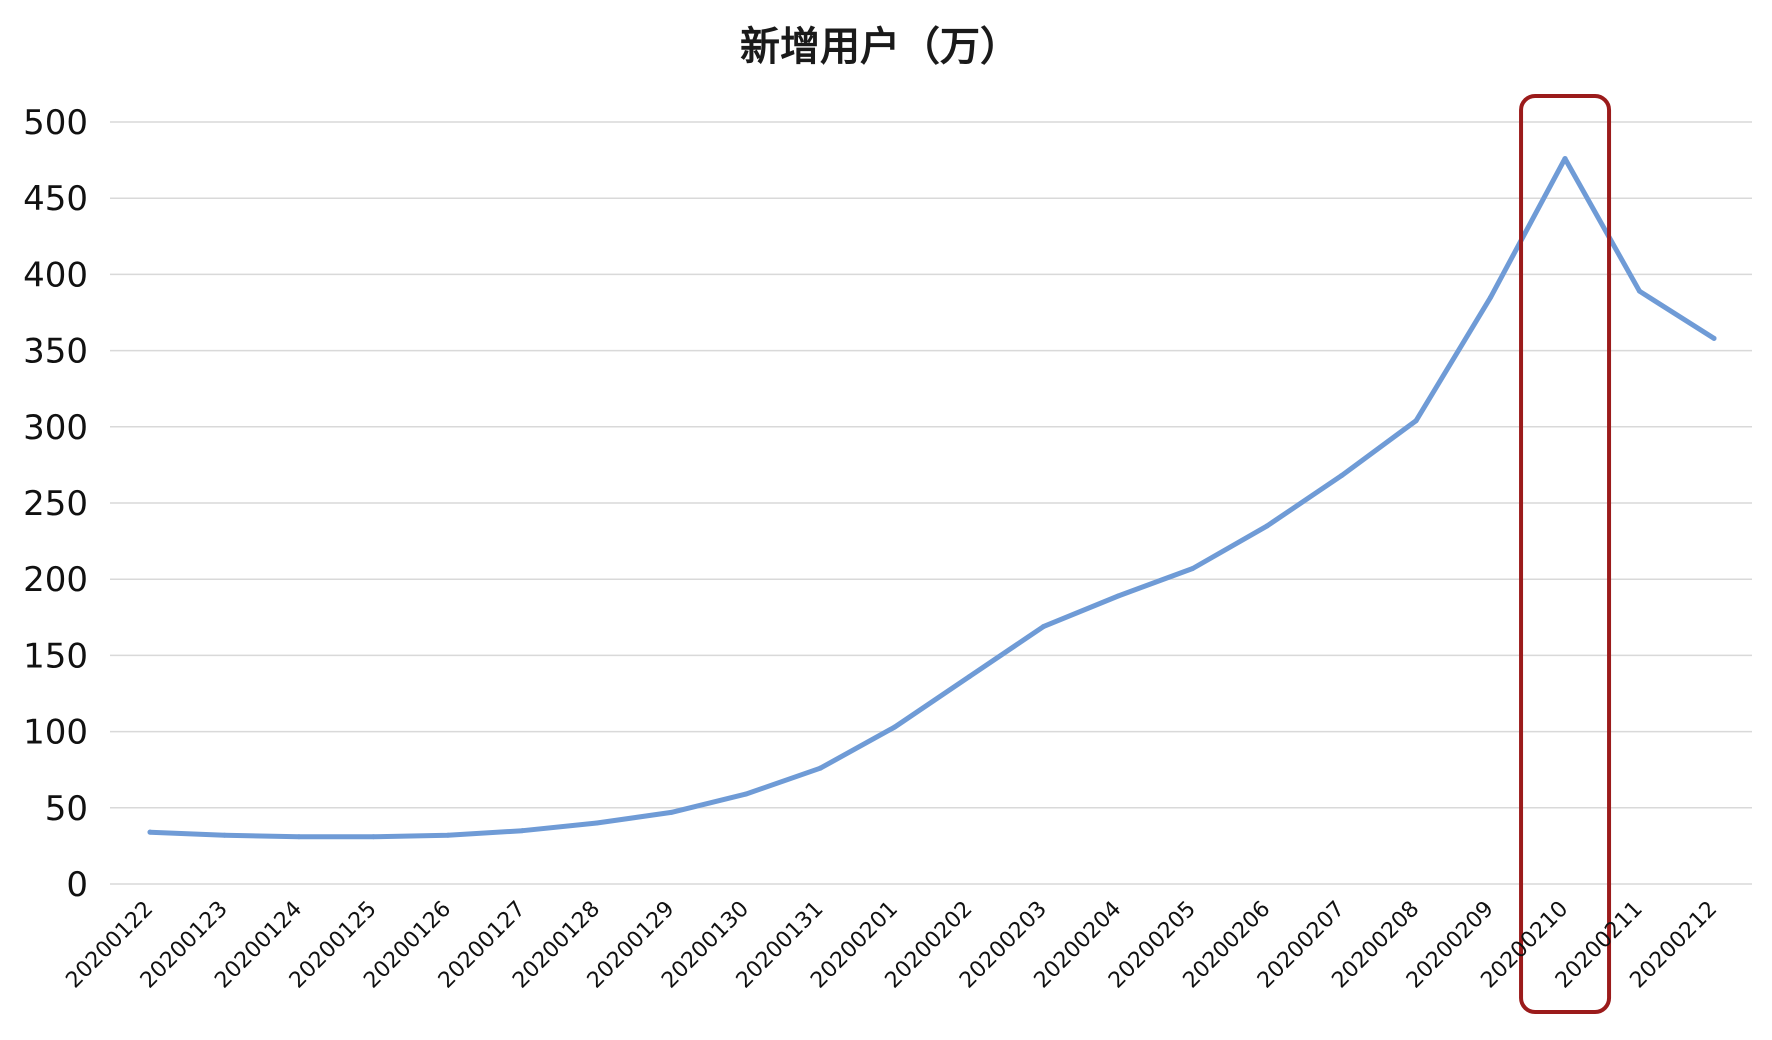 The image size is (1772, 1040). I want to click on y-tick-label: 200, so click(55, 580).